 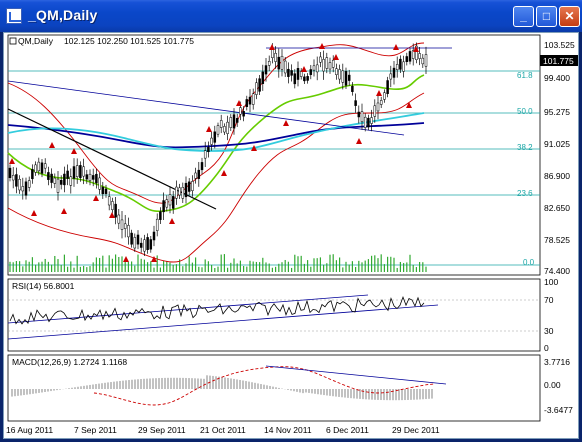 I want to click on minimize-button: _, so click(x=523, y=16).